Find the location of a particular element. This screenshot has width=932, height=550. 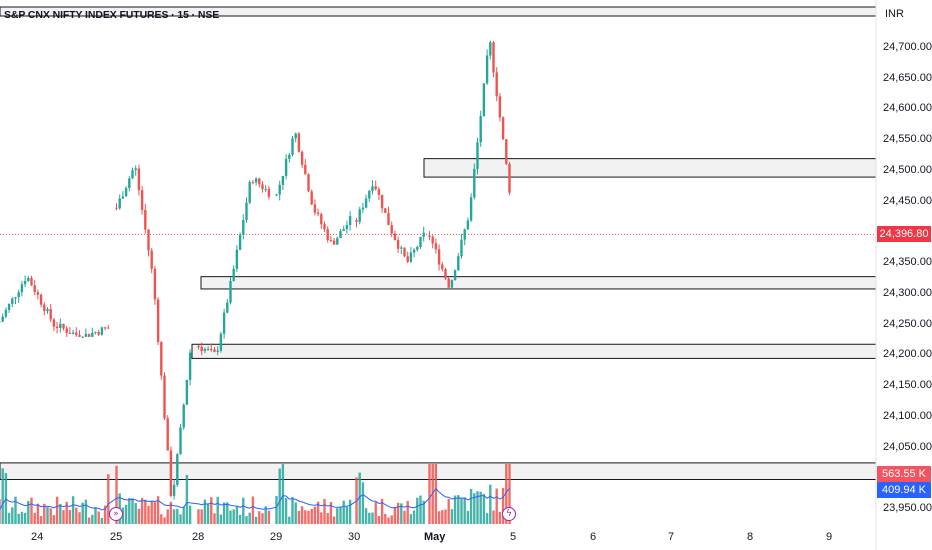

price-tick: 24,600.00 is located at coordinates (907, 108).